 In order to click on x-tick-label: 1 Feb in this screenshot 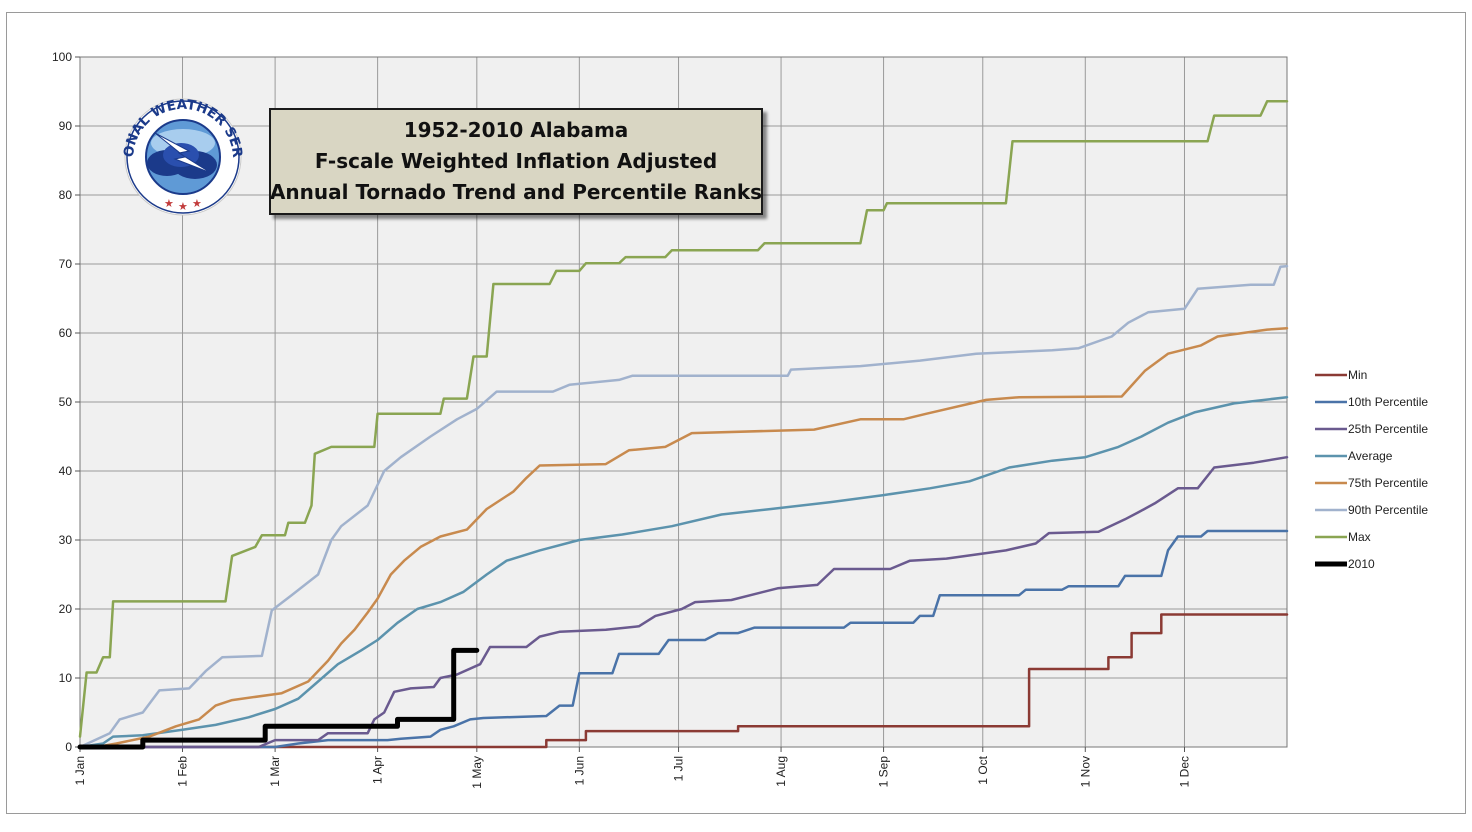, I will do `click(183, 771)`.